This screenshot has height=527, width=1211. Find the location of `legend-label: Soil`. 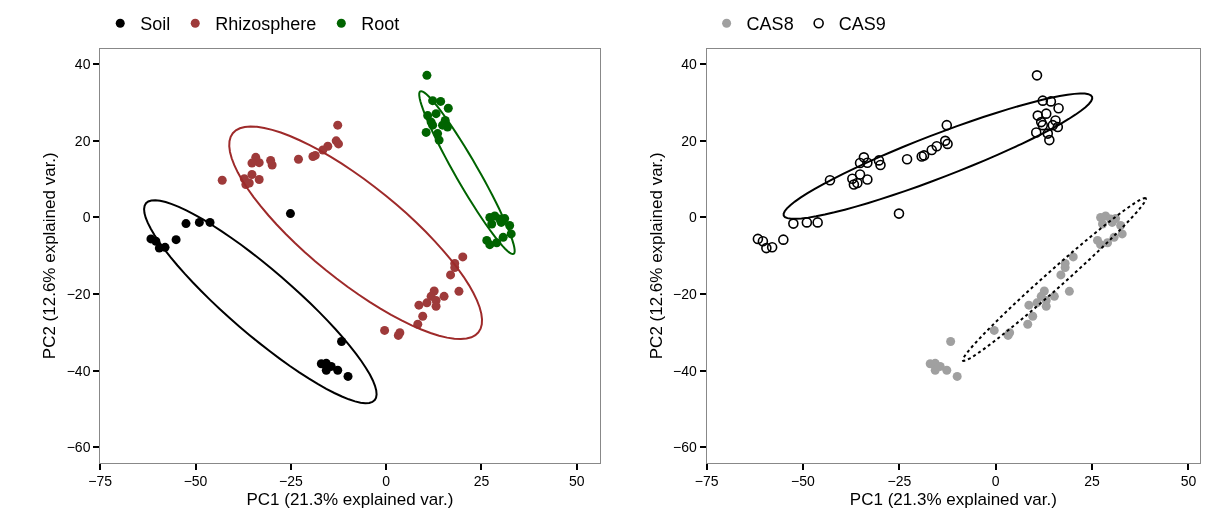

legend-label: Soil is located at coordinates (155, 24).